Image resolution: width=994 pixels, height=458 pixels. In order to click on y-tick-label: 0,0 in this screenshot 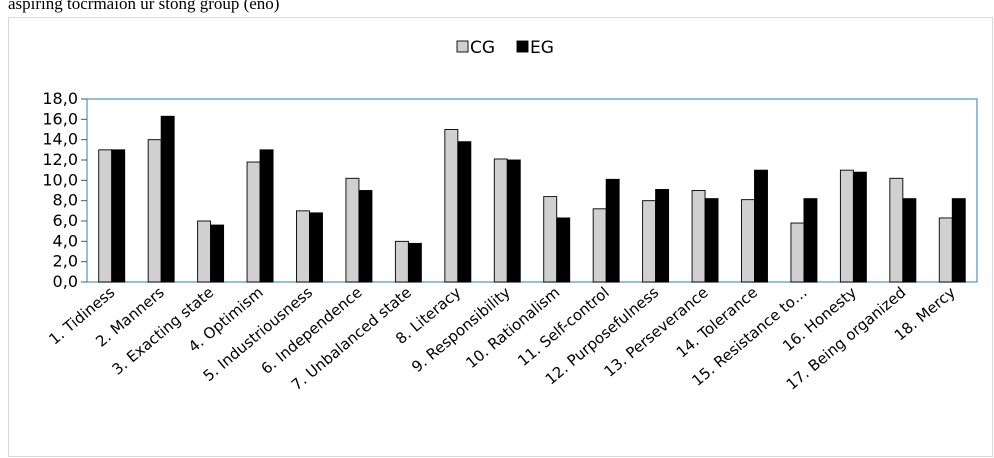, I will do `click(65, 281)`.